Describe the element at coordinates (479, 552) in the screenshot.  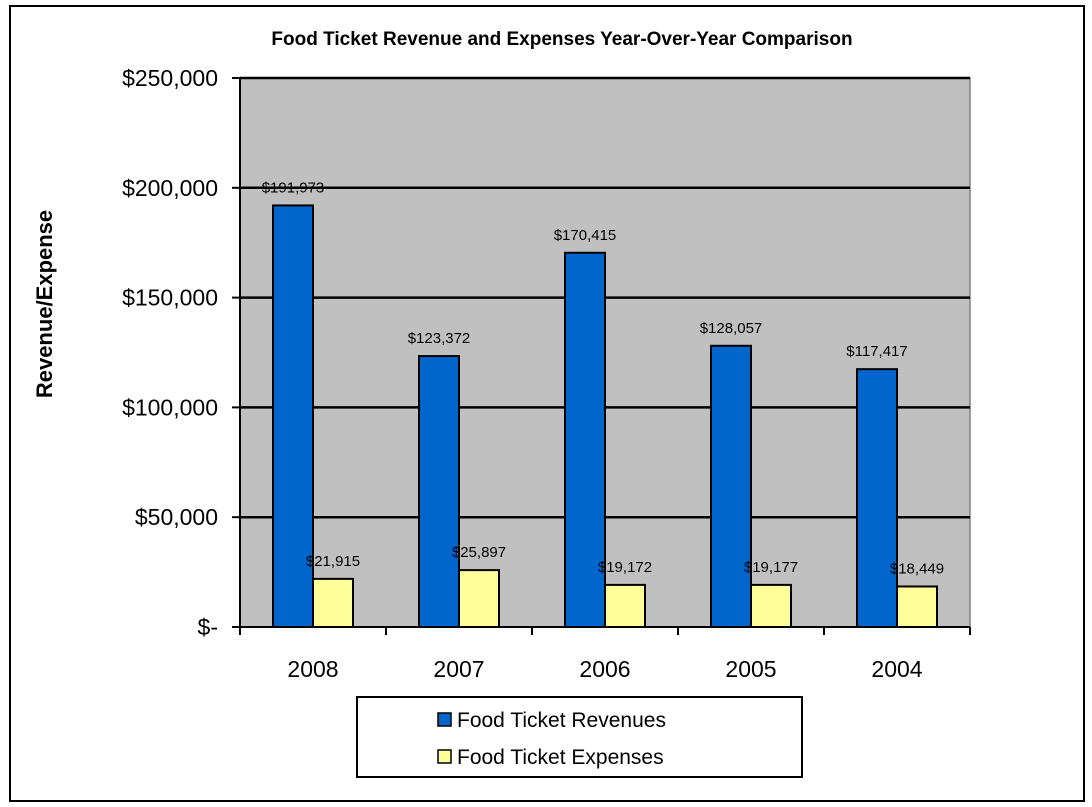
I see `data-label-food-ticket-expenses-2007: $25,897` at that location.